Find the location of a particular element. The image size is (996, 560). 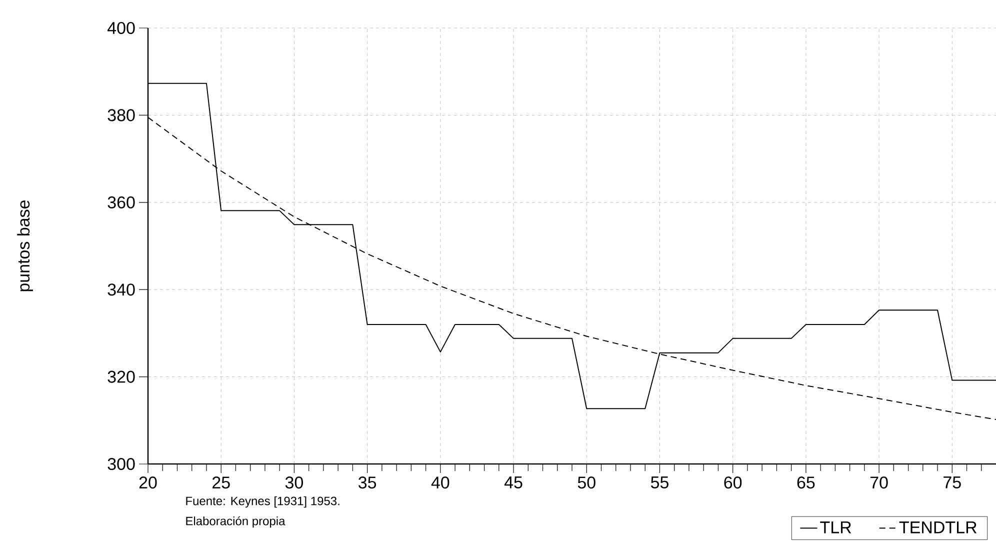

legend-label: TLR is located at coordinates (836, 528).